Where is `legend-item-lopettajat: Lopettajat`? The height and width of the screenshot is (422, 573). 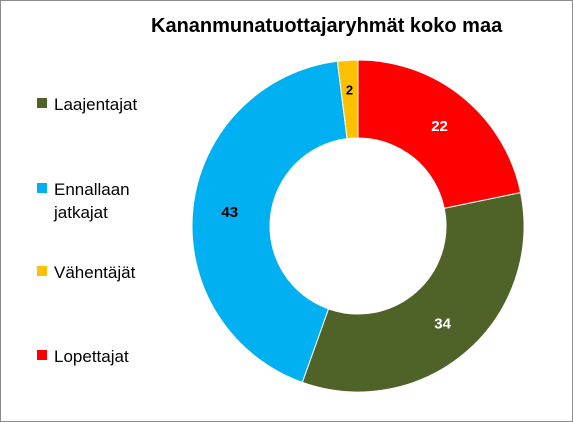 legend-item-lopettajat: Lopettajat is located at coordinates (117, 356).